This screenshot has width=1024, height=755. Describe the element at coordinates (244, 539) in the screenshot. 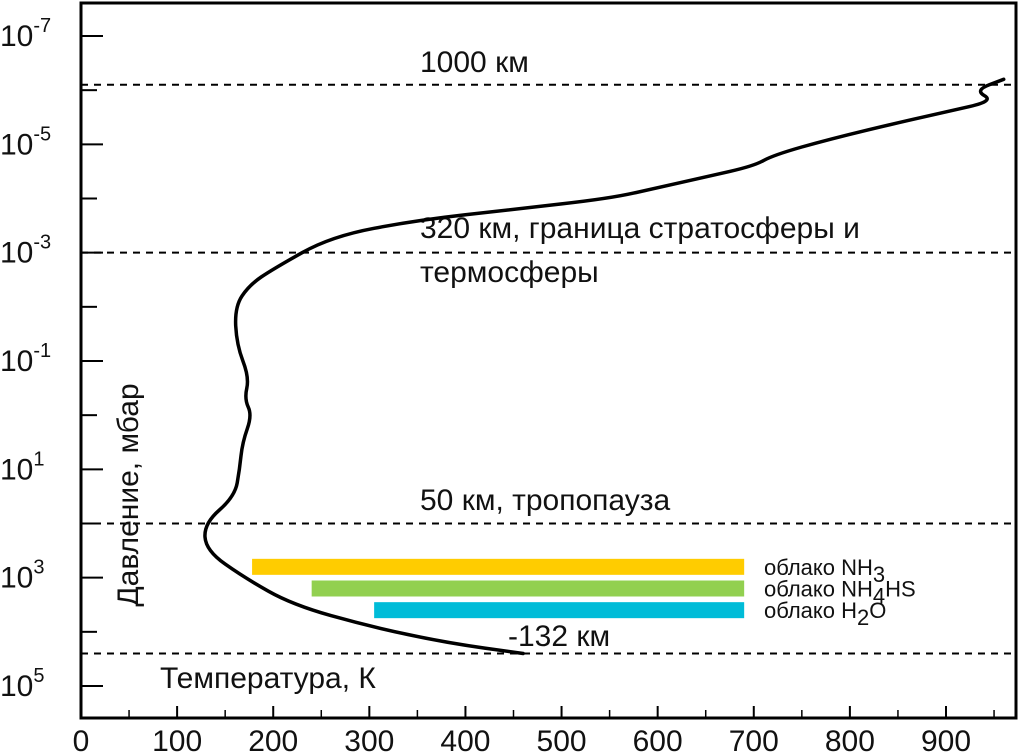

I see `axis-labels: Давление, мбар Температура, К` at that location.